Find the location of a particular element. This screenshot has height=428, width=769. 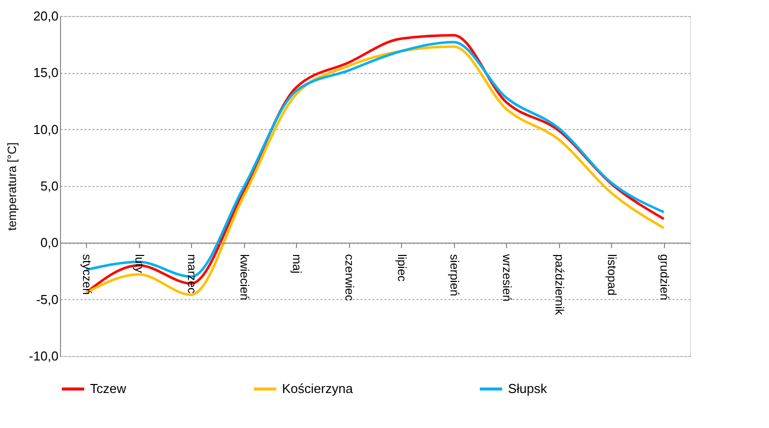

x-tick-label: kwiecień is located at coordinates (244, 277).